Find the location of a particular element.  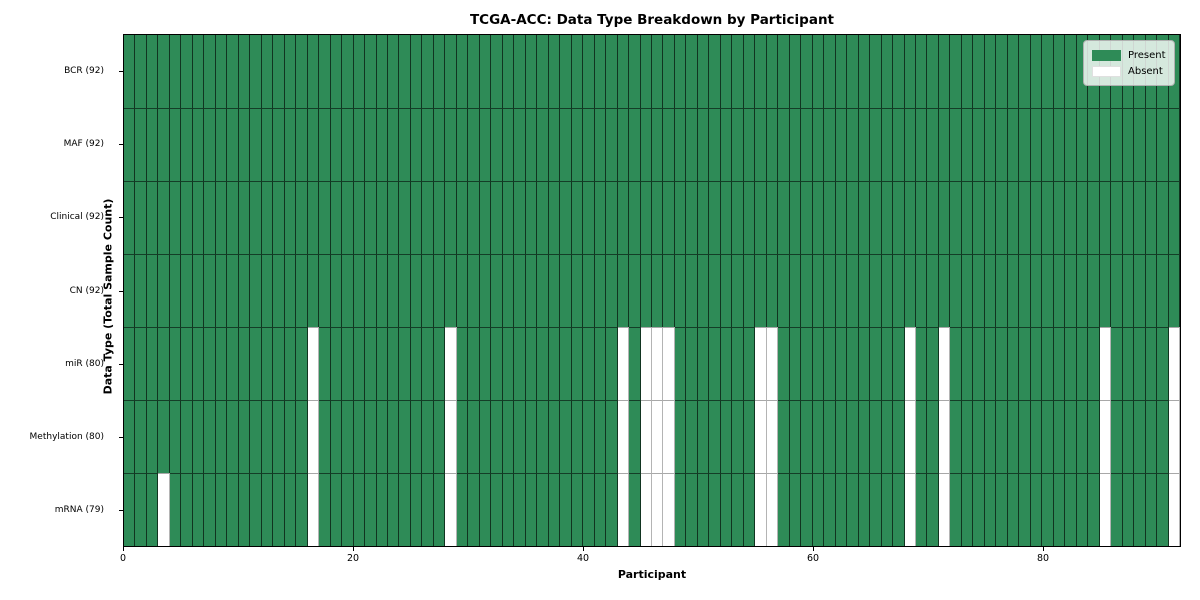

y-tick-mark is located at coordinates (121, 291).